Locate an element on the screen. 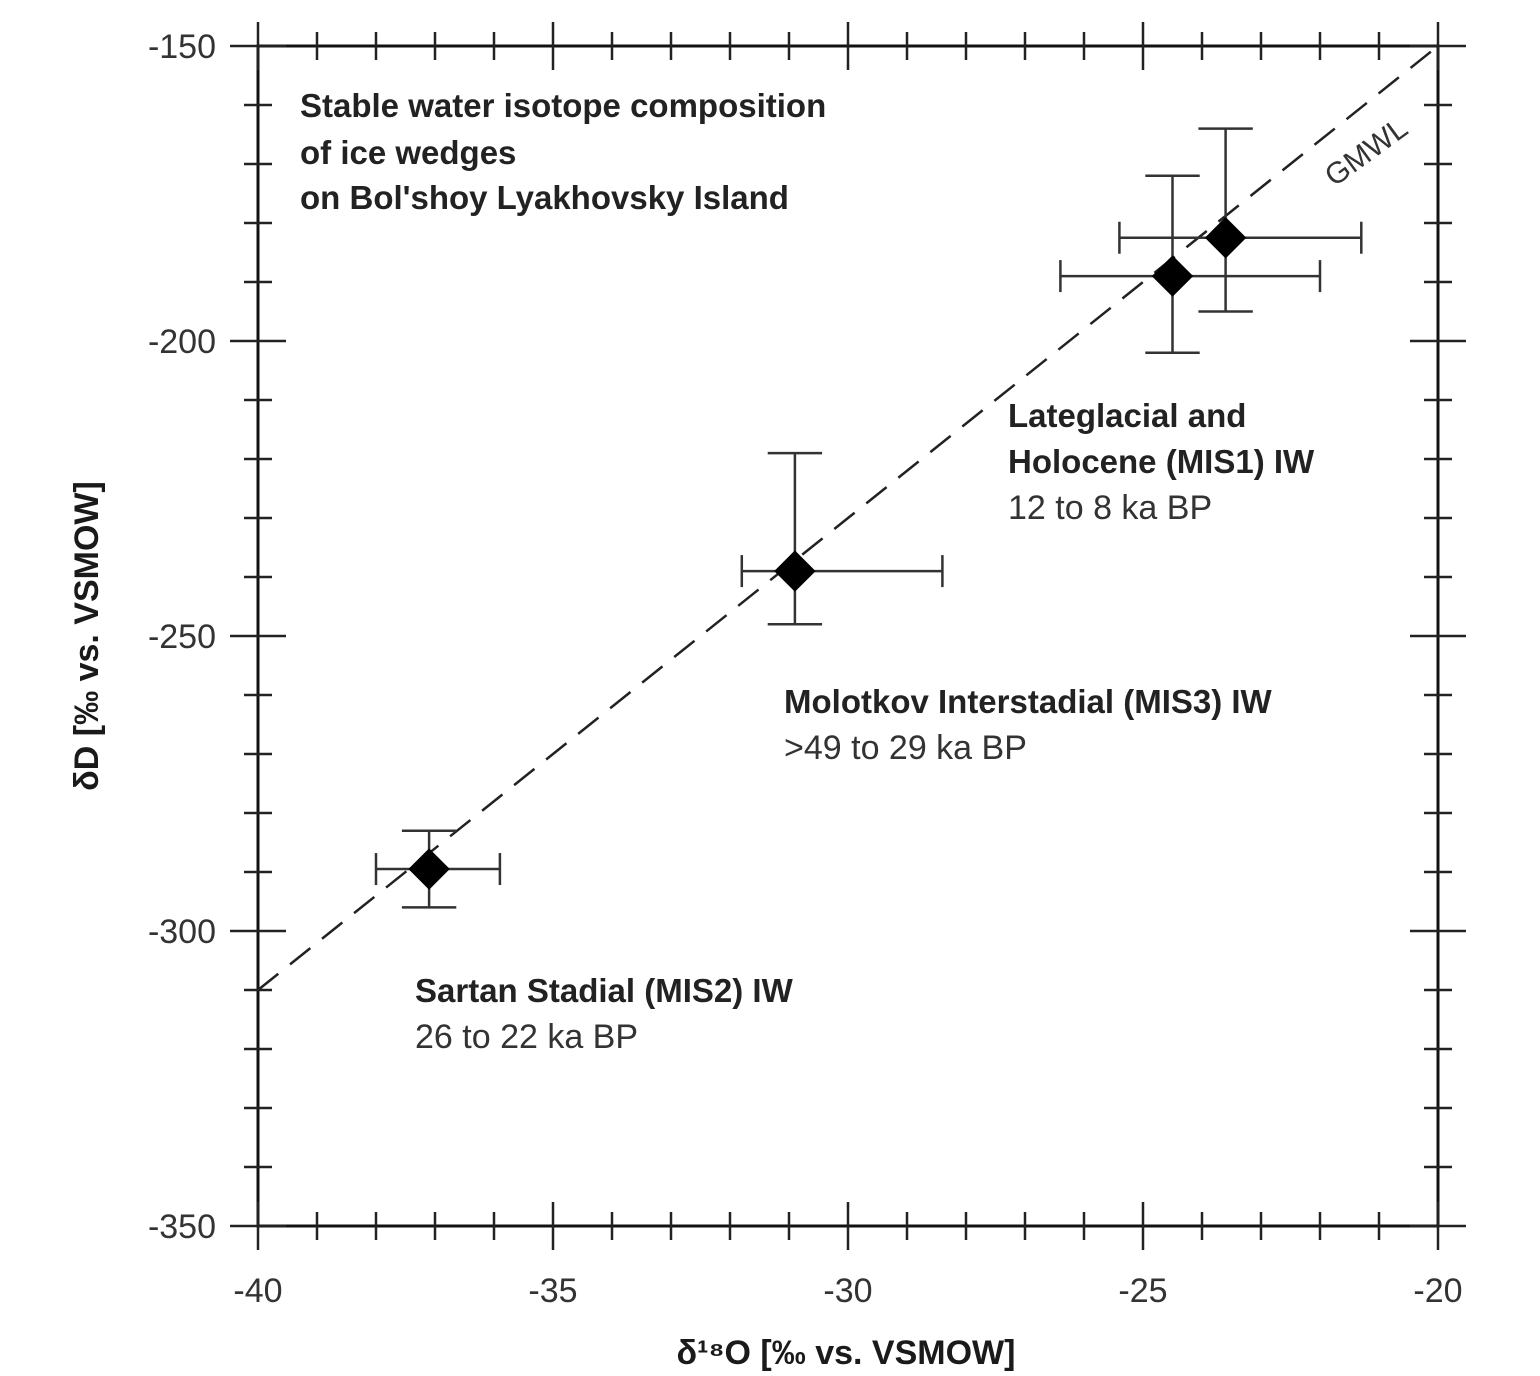  chart-title-line-2: of ice wedges is located at coordinates (408, 152).